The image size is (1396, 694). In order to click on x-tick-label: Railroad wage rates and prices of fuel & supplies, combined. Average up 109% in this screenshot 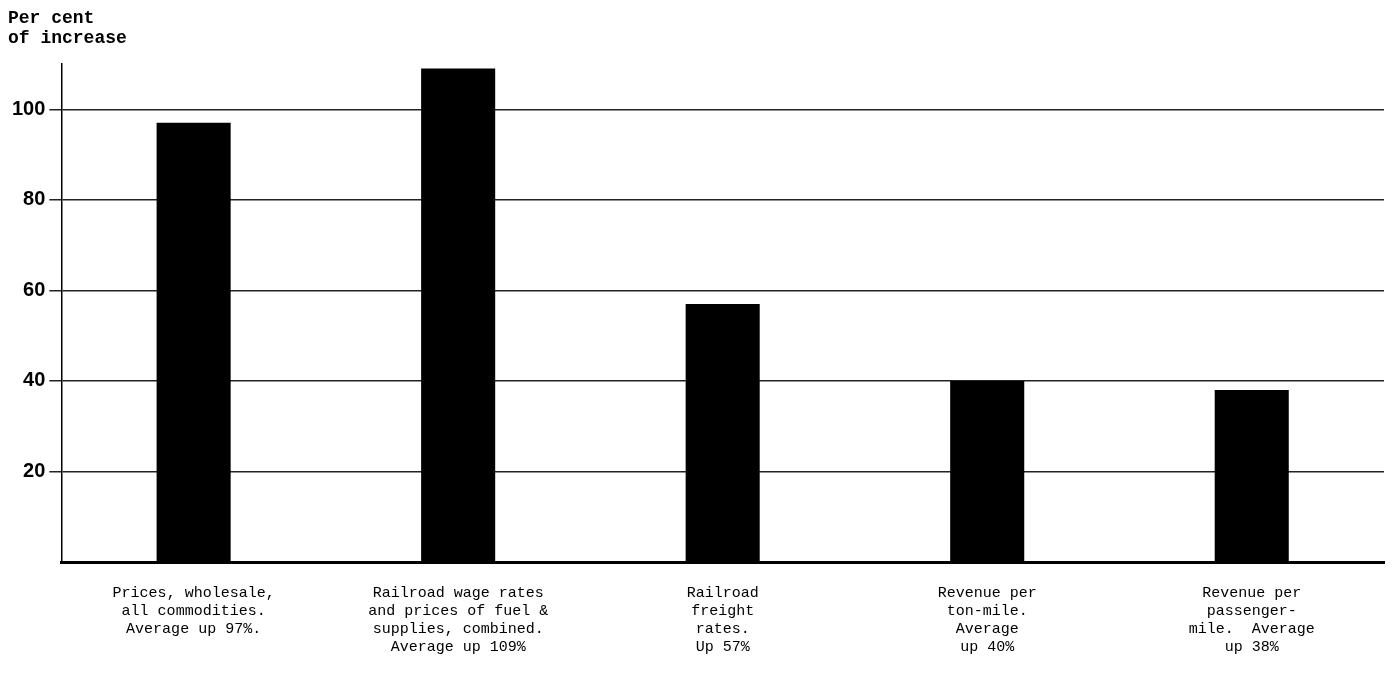, I will do `click(458, 620)`.